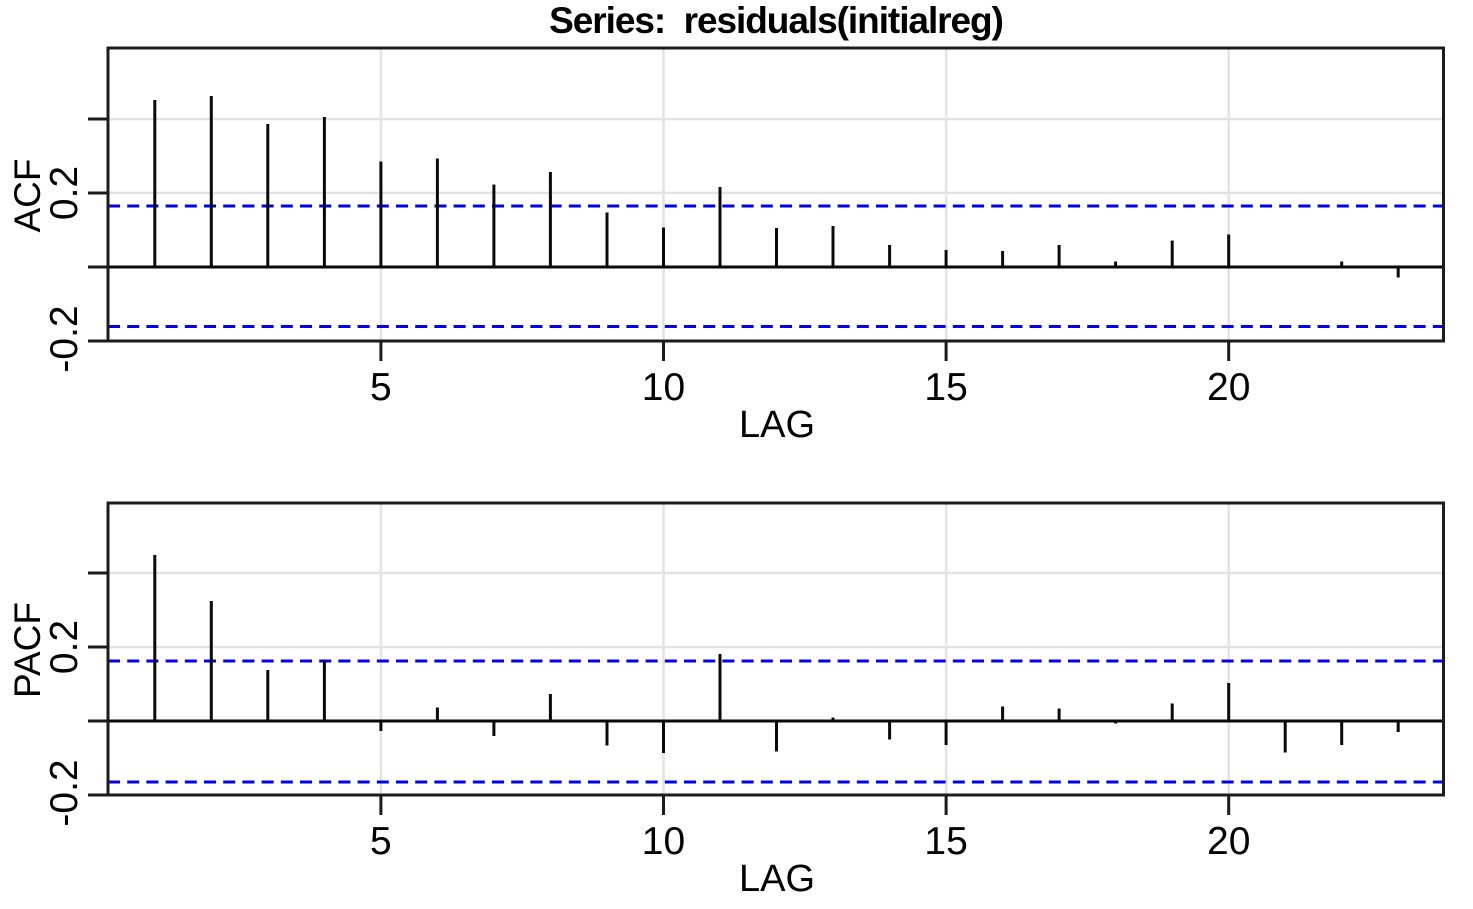  I want to click on svg-text: Series: residuals(initialreg), so click(776, 20).